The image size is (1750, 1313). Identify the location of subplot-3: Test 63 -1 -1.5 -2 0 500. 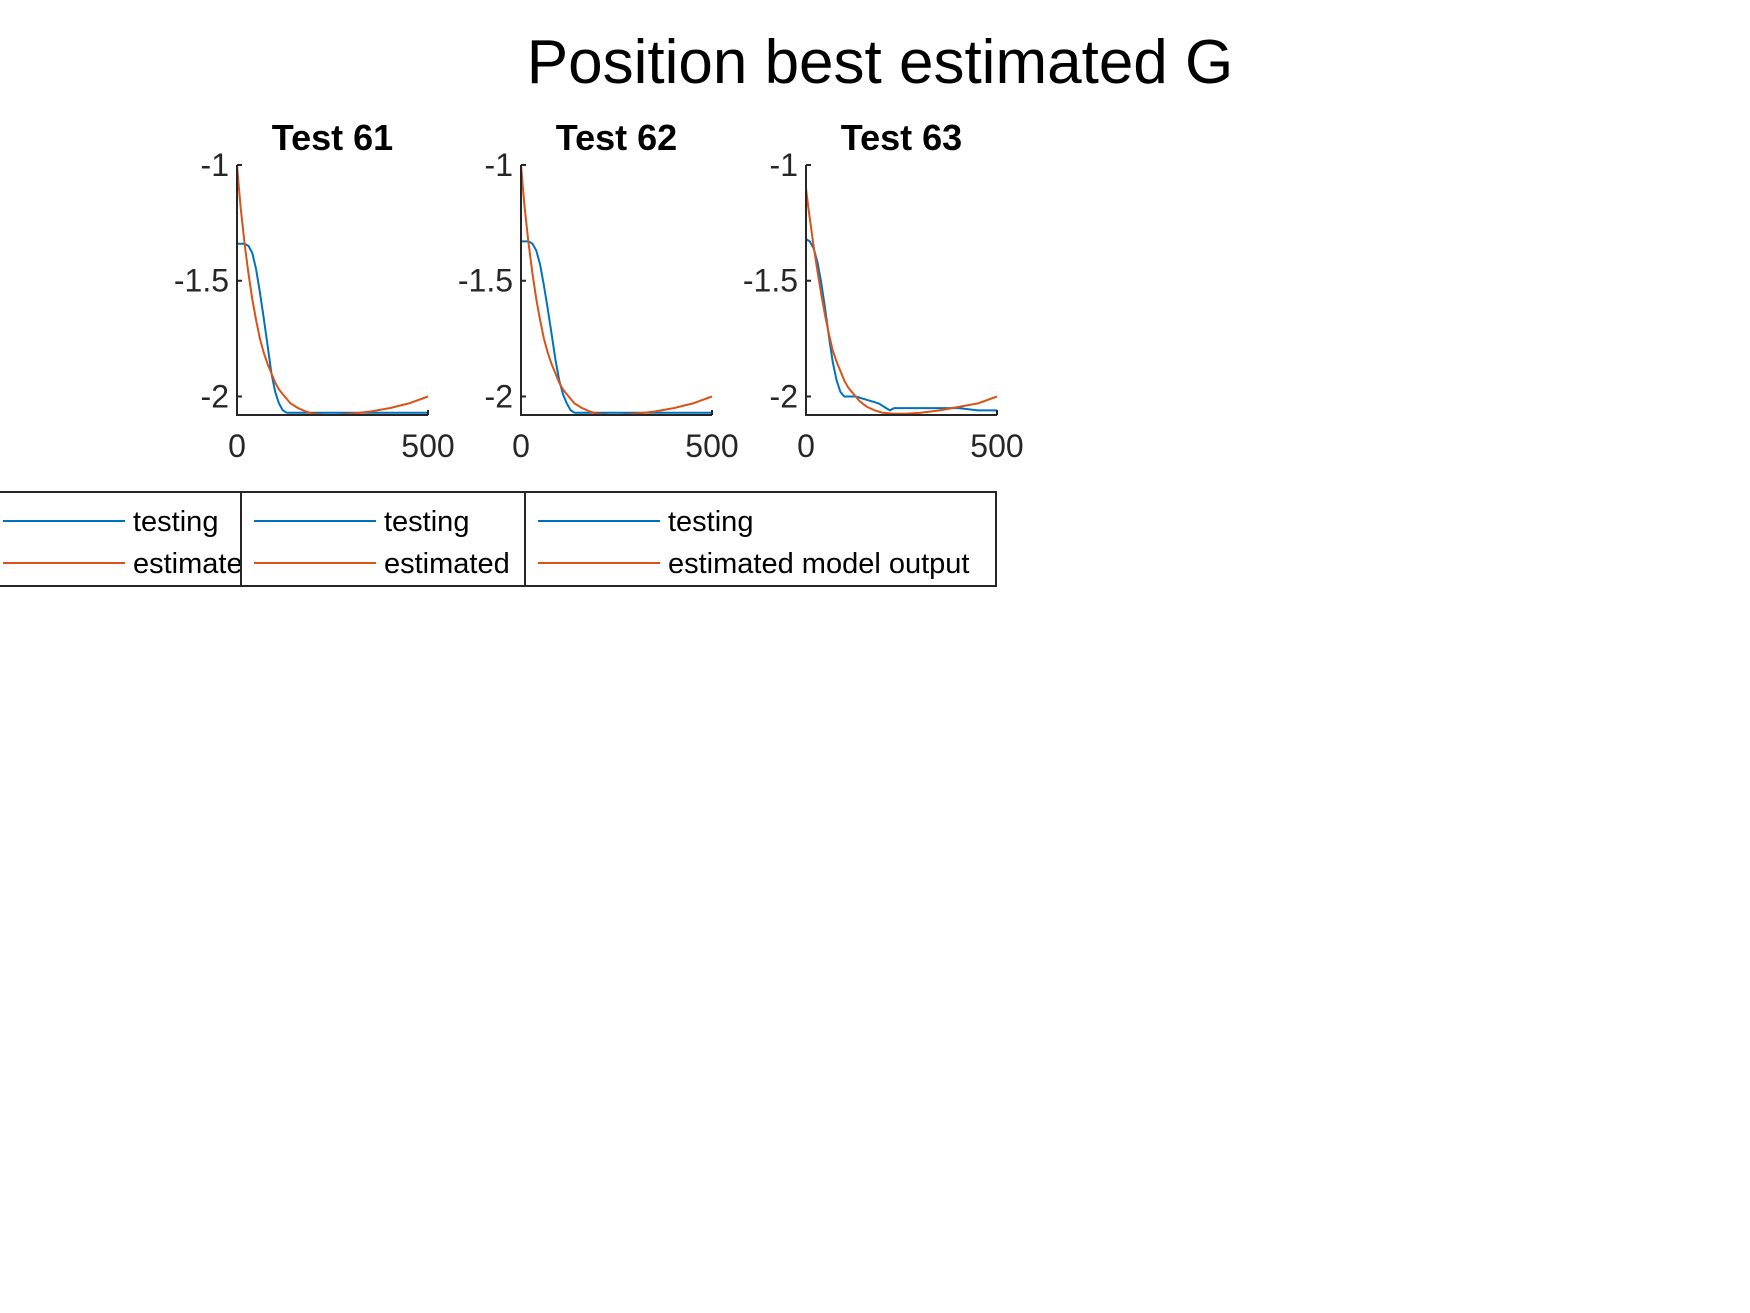
(883, 290).